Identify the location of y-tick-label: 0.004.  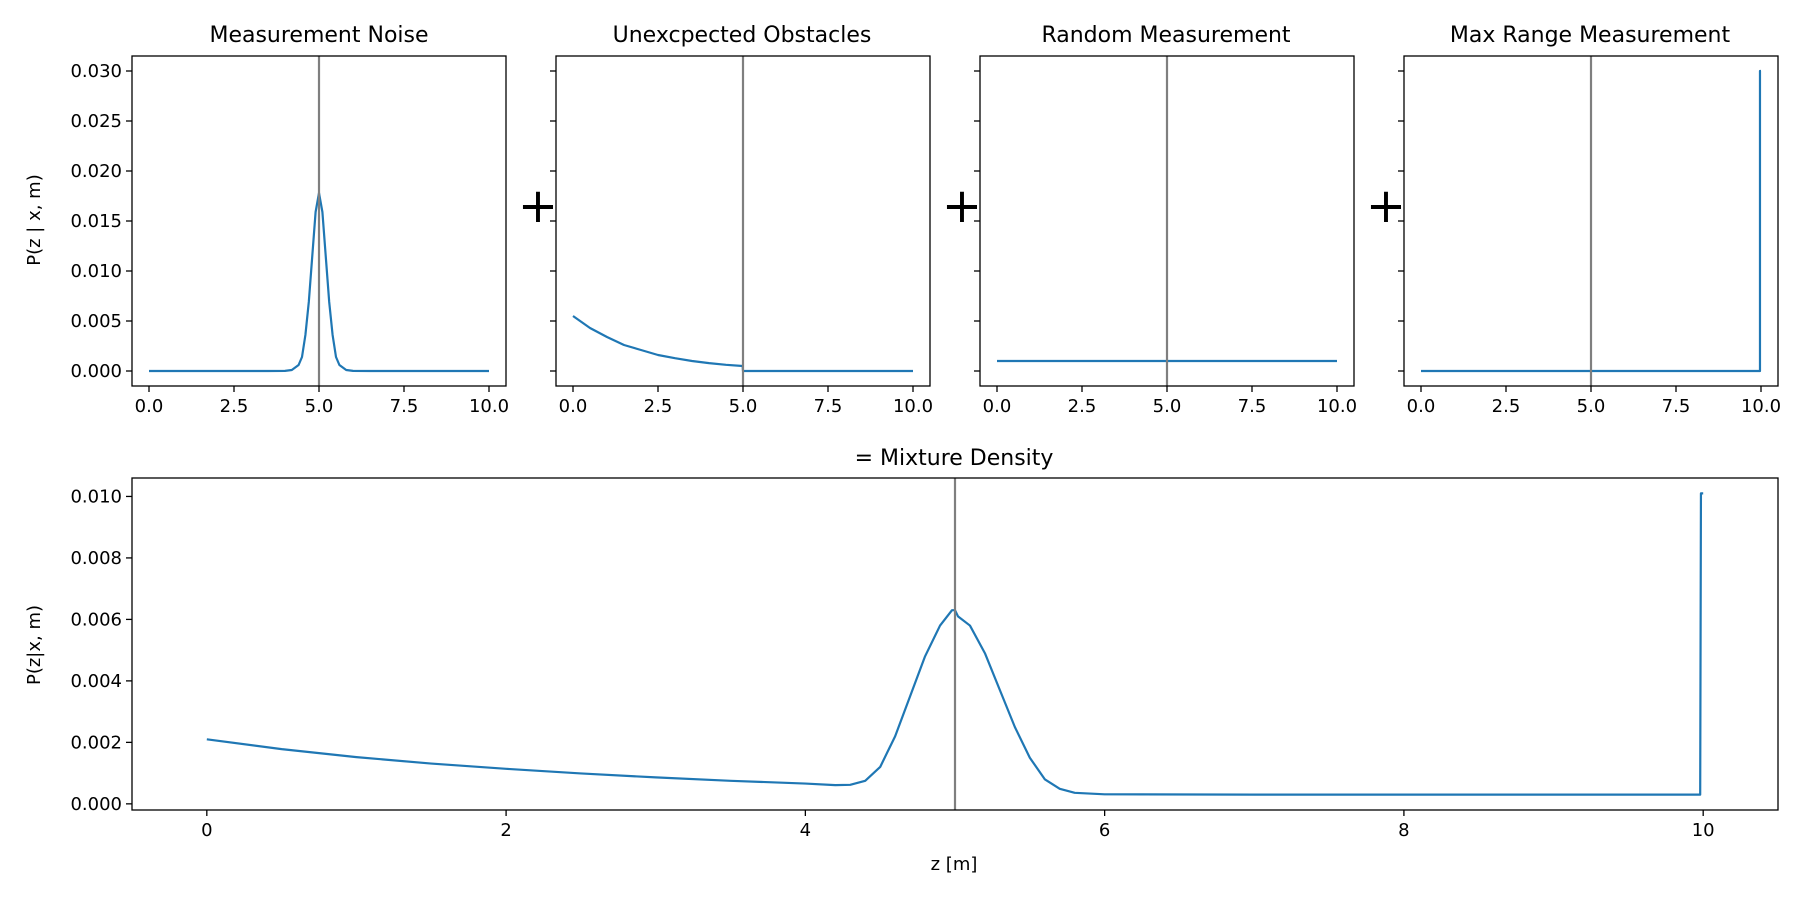
(96, 681).